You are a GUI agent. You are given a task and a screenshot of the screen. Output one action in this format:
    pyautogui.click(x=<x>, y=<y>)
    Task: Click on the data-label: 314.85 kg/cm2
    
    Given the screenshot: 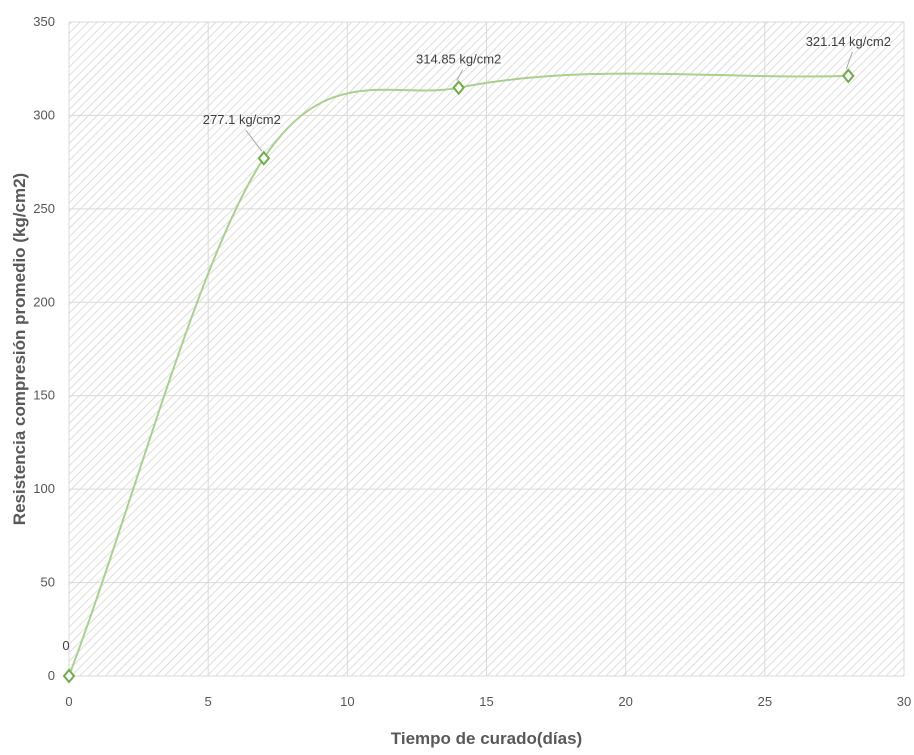 What is the action you would take?
    pyautogui.click(x=458, y=59)
    